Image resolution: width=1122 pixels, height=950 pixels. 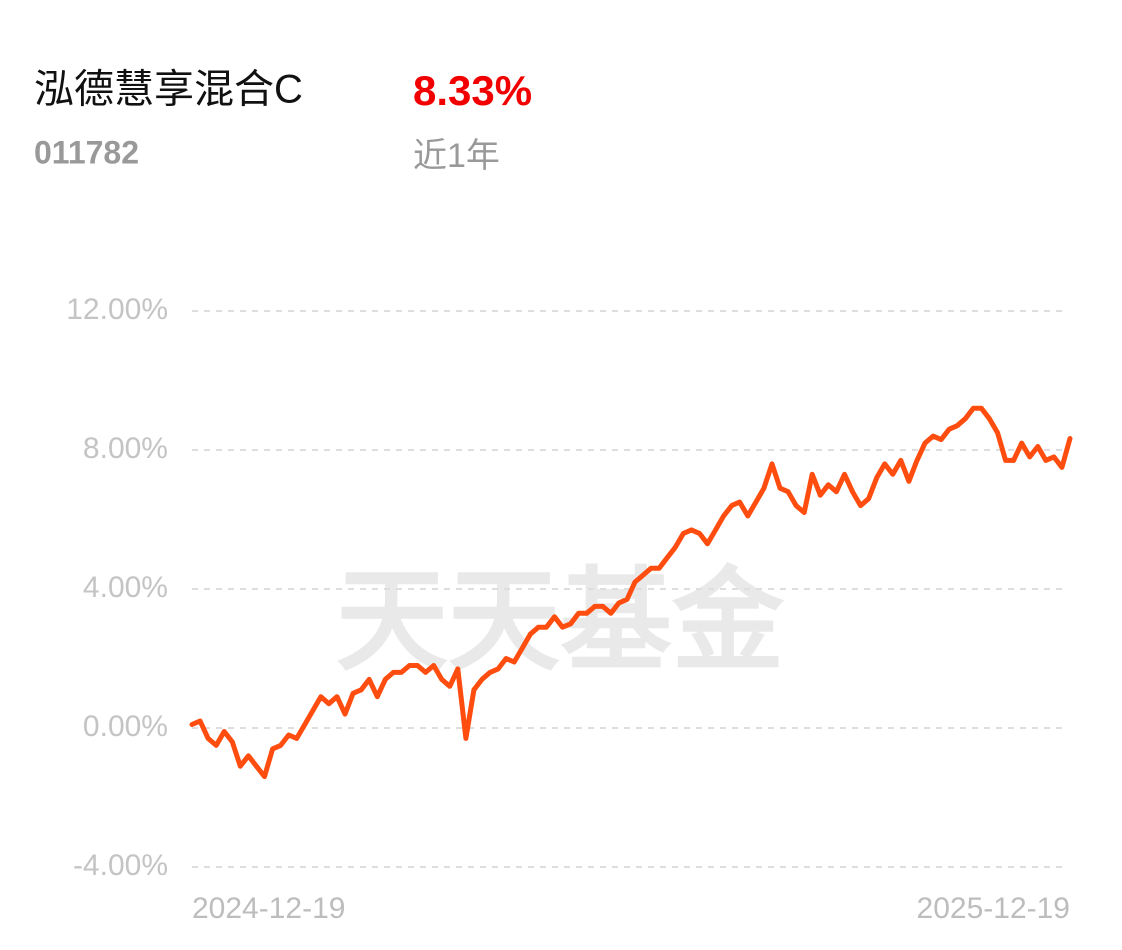 I want to click on return-period: 近1年, so click(x=456, y=156).